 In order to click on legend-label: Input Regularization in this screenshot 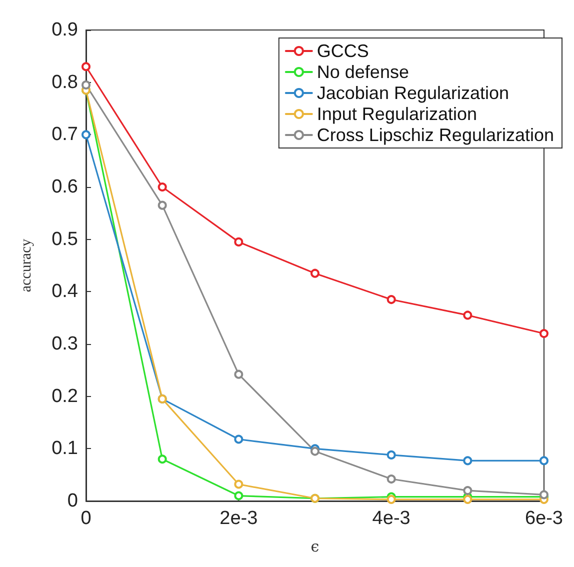, I will do `click(397, 114)`.